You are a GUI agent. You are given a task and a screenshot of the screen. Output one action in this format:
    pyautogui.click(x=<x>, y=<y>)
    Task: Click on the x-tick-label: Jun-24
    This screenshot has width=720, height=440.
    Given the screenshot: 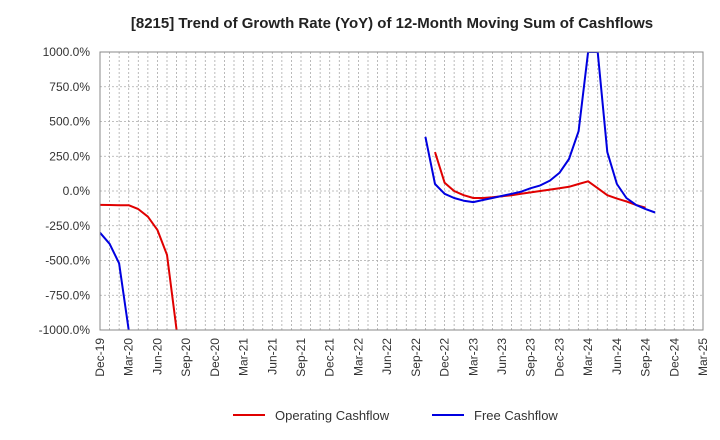 What is the action you would take?
    pyautogui.click(x=617, y=356)
    